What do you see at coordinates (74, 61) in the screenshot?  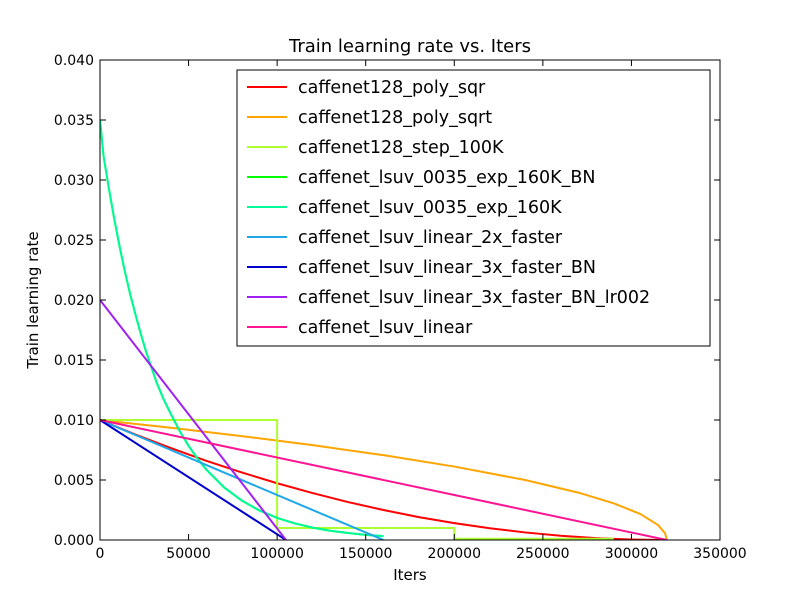 I see `y-tick-label: 0.040` at bounding box center [74, 61].